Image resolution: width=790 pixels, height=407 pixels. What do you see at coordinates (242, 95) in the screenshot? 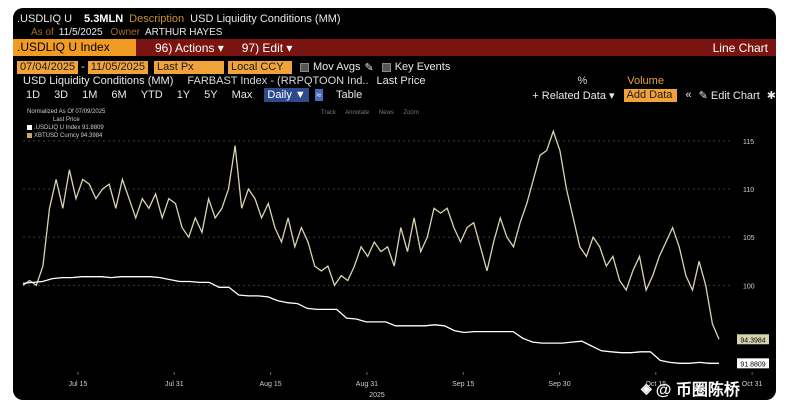
I see `period-max: Max` at bounding box center [242, 95].